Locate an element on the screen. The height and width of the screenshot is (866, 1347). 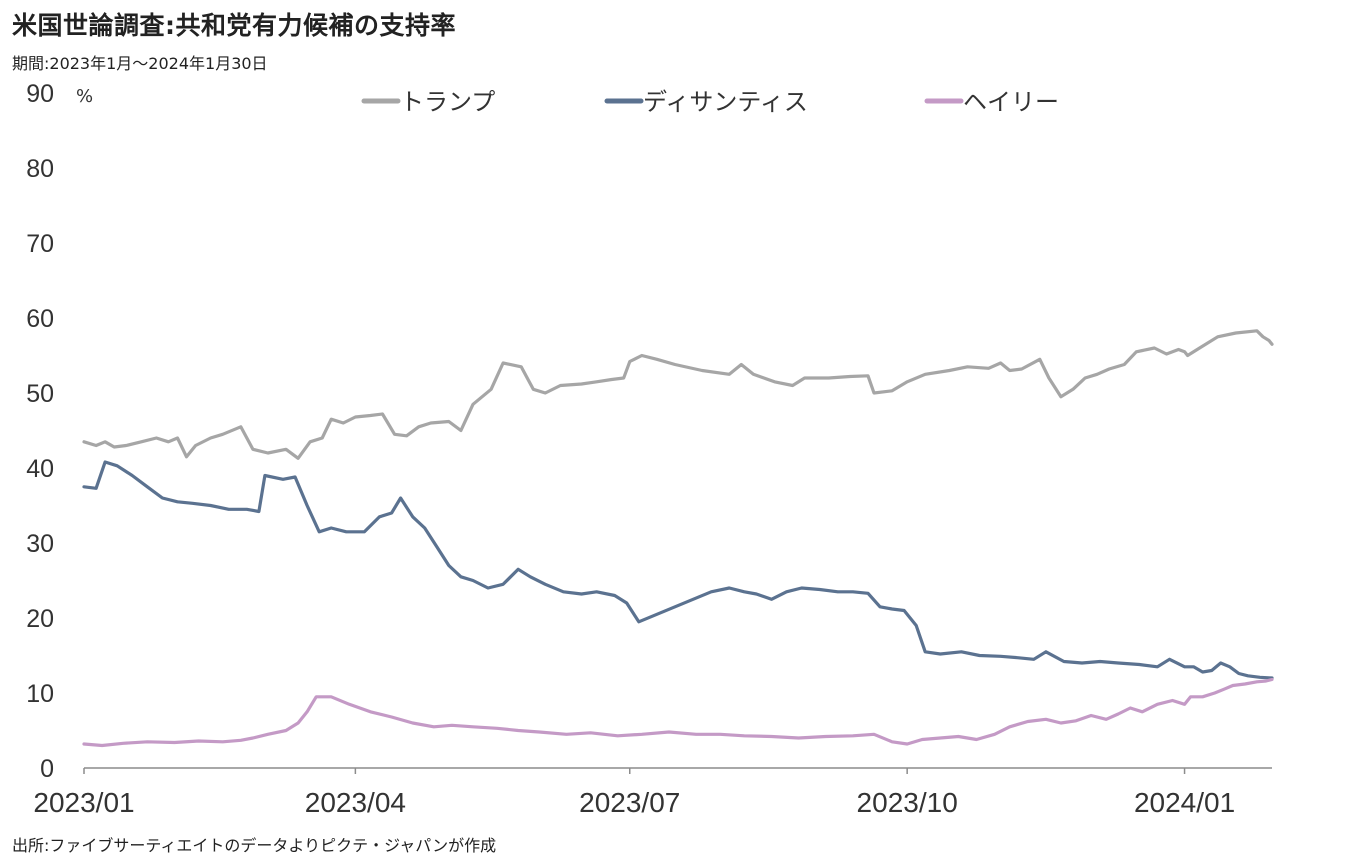
y-tick-label: 10 is located at coordinates (40, 694).